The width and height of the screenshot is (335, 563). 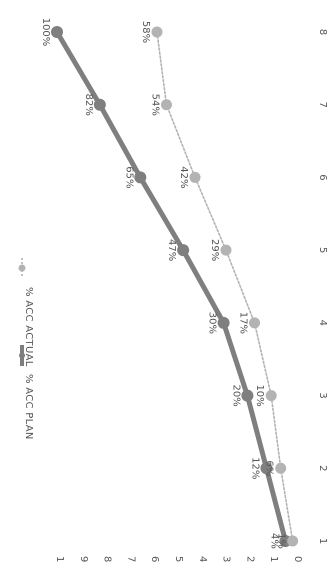 I want to click on y-tick-label: 70%, so click(x=130, y=559).